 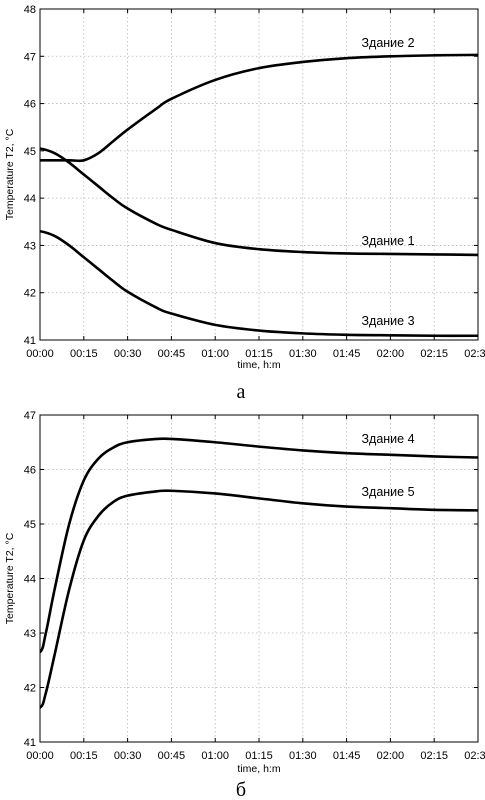 What do you see at coordinates (10, 578) in the screenshot?
I see `y-axis-label-b: Temperature T2, °C` at bounding box center [10, 578].